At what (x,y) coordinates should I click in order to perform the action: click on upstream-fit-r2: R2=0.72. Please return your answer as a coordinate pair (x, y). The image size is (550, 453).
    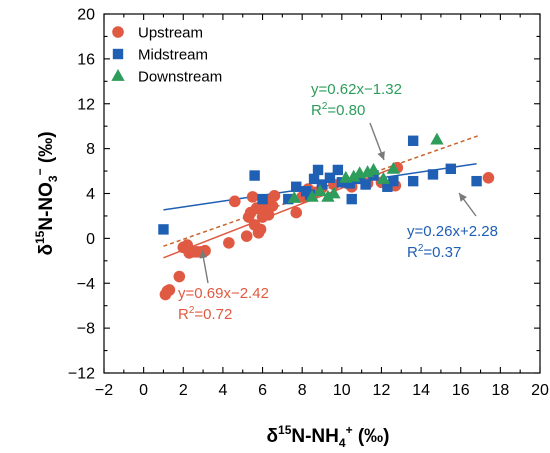
    Looking at the image, I should click on (205, 314).